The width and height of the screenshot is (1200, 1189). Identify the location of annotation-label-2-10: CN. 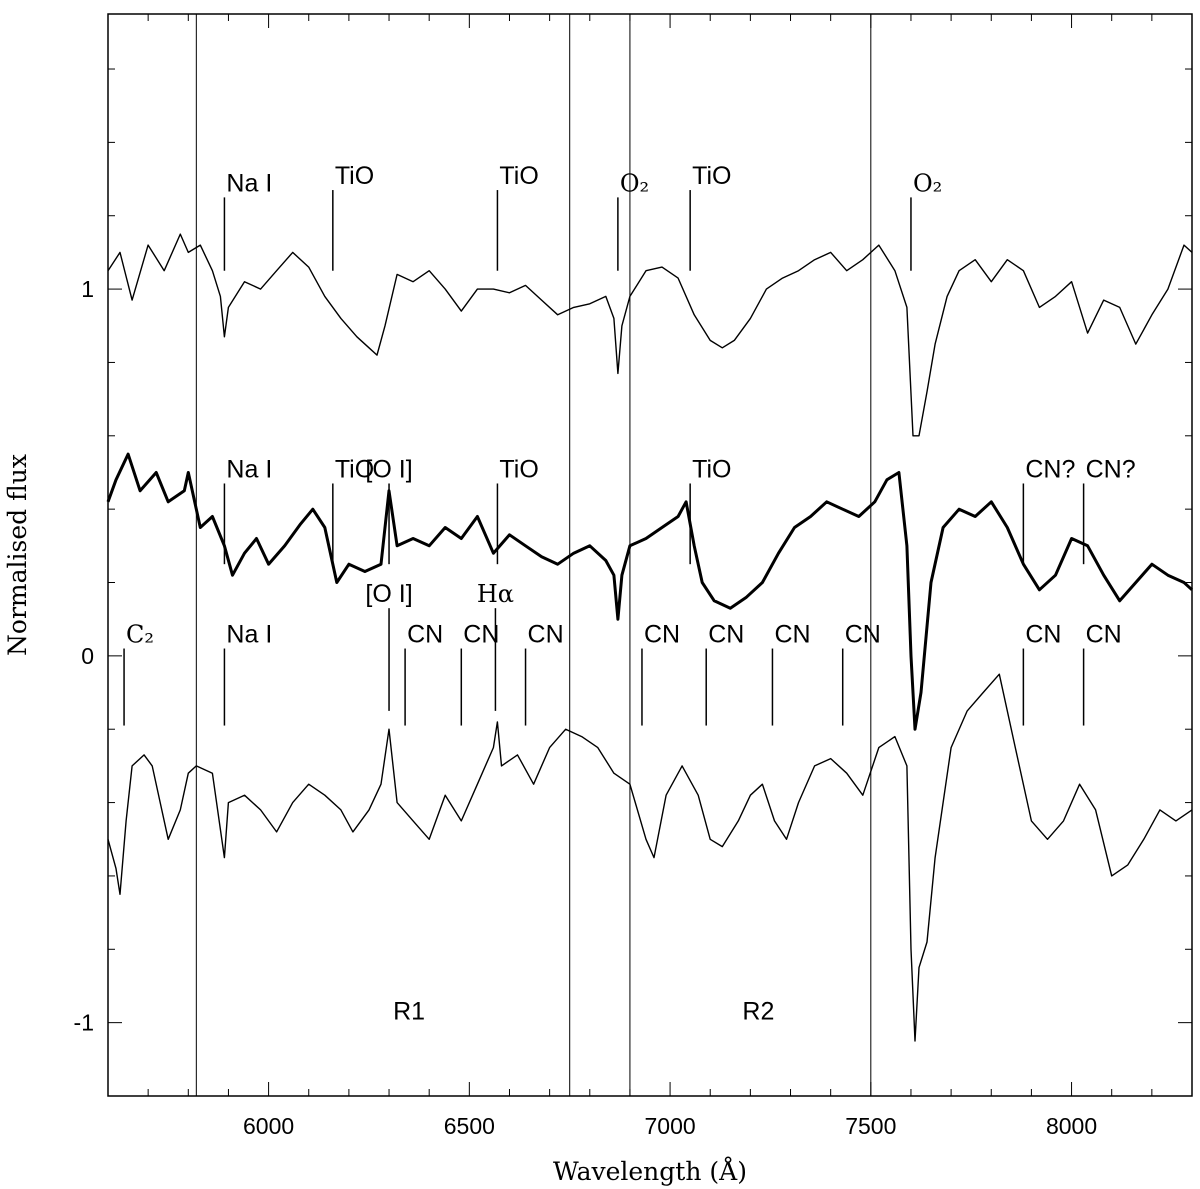
(863, 635).